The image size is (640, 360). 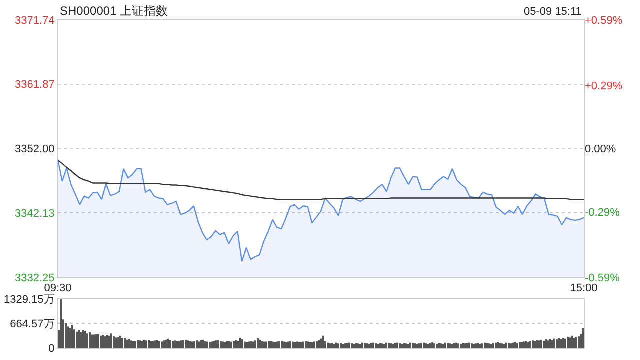 I want to click on line-series, so click(x=321, y=180).